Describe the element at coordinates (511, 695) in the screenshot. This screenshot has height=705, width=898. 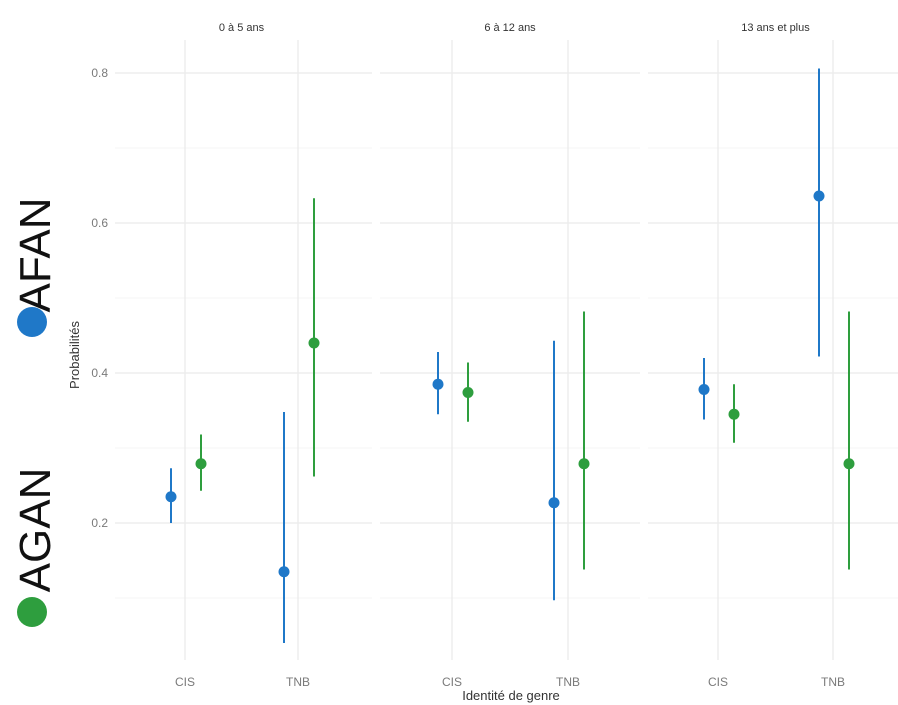
I see `x-axis-title: Identité de genre` at that location.